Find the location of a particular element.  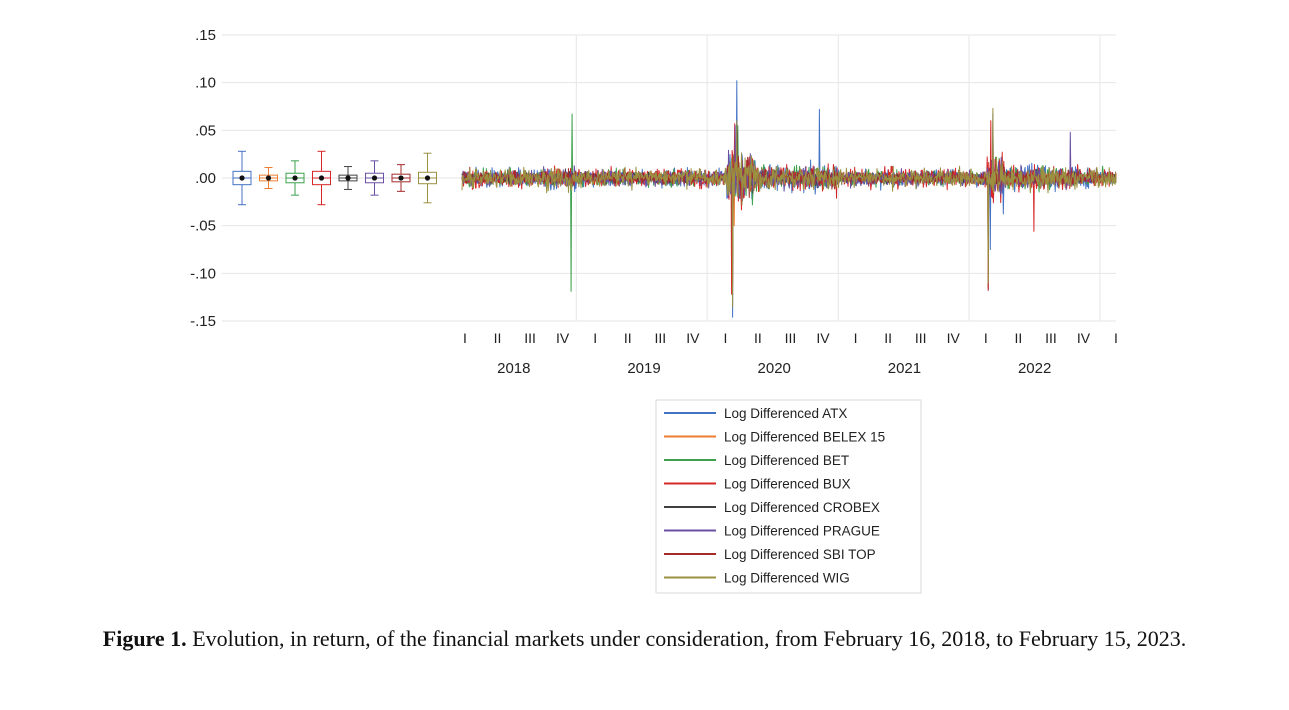

figure-label: Figure 1. is located at coordinates (144, 638).